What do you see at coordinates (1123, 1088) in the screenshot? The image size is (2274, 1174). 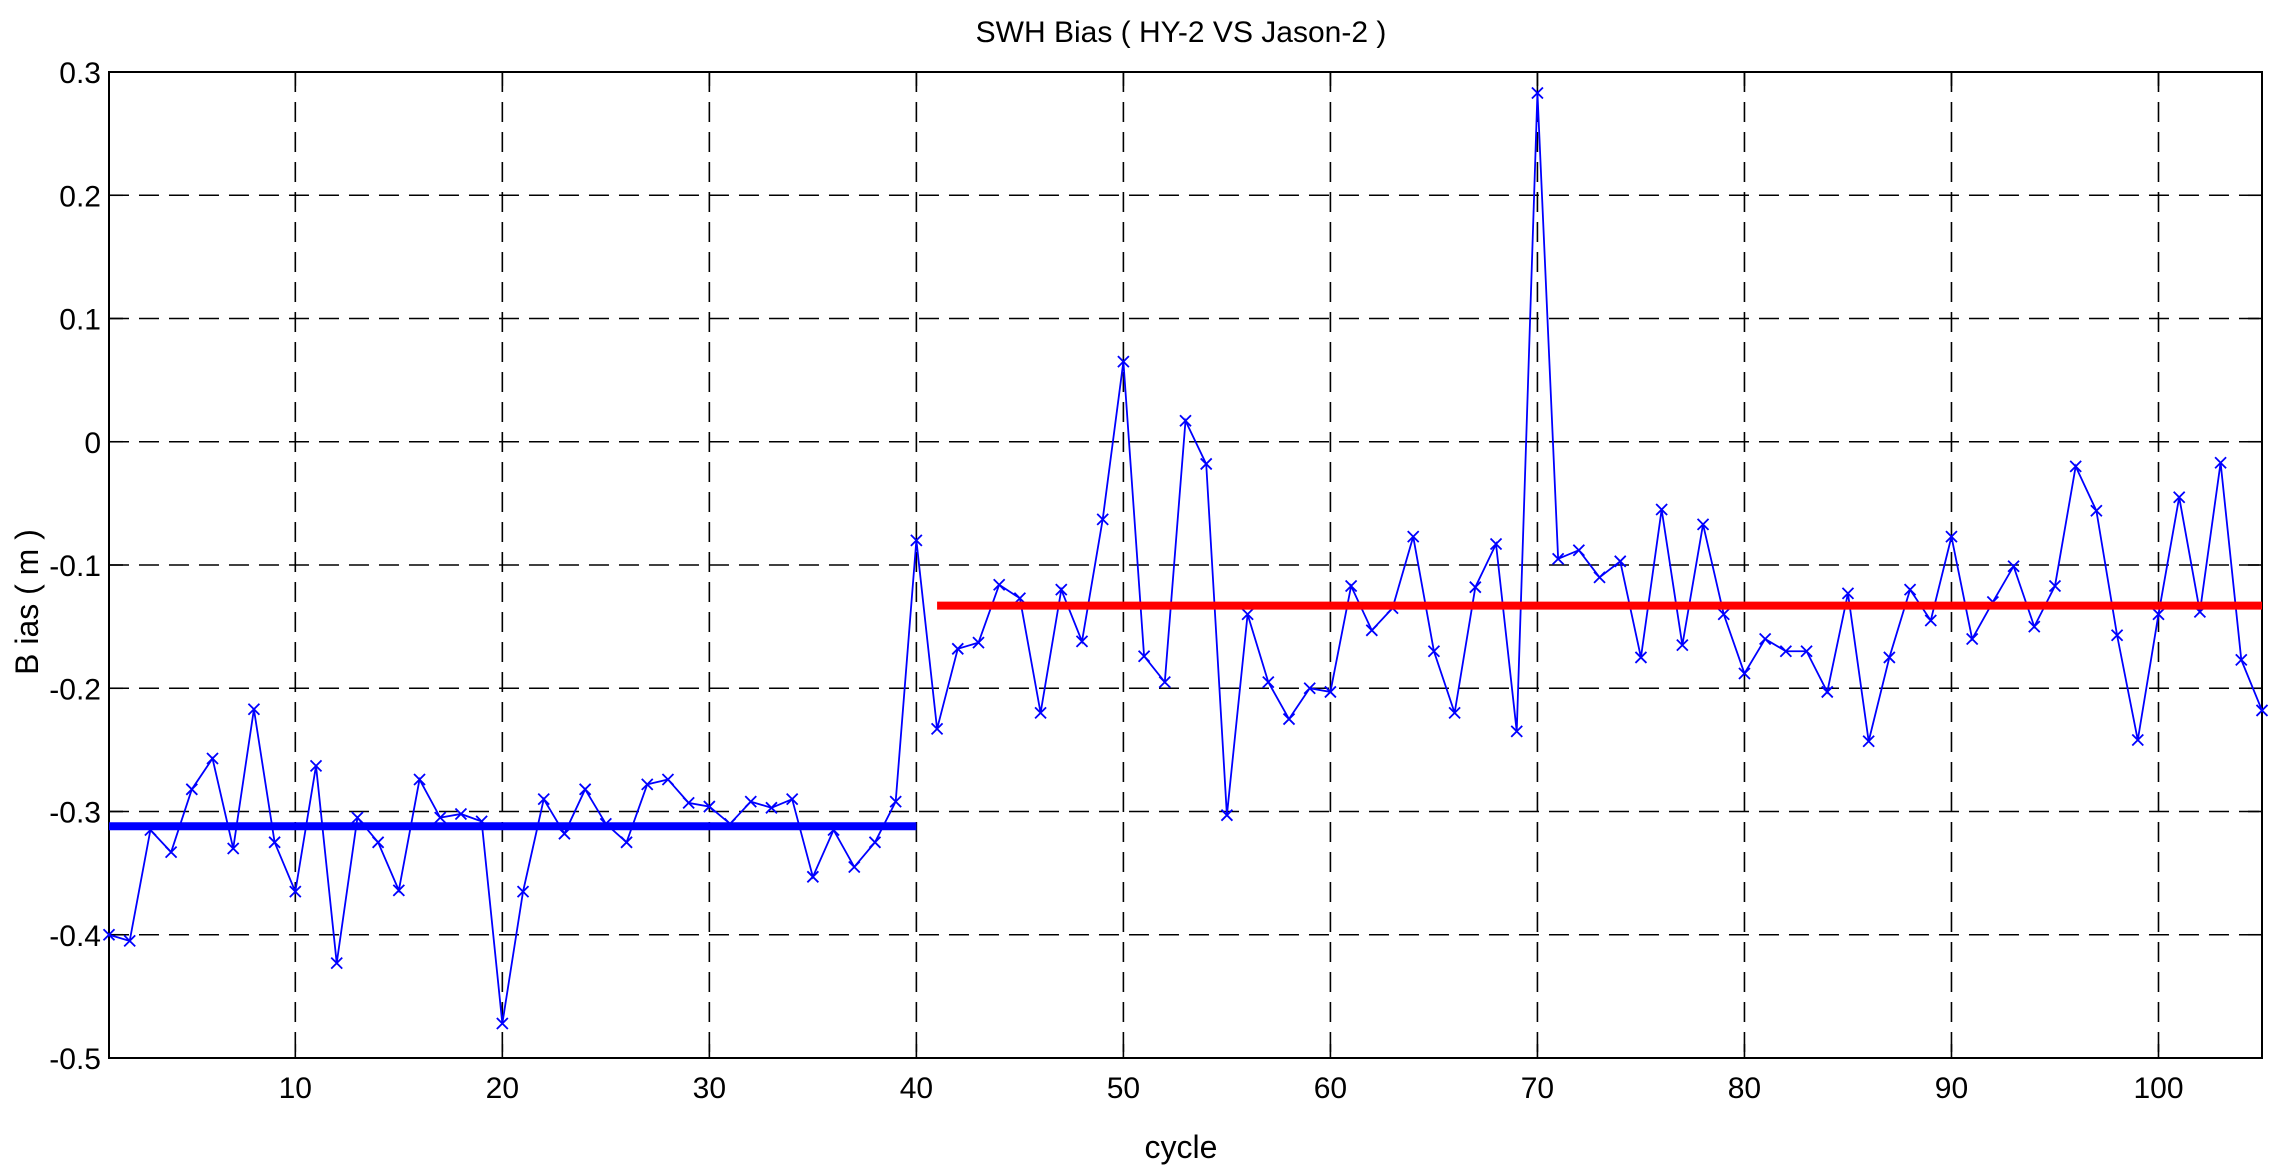 I see `x-tick-label: 50` at bounding box center [1123, 1088].